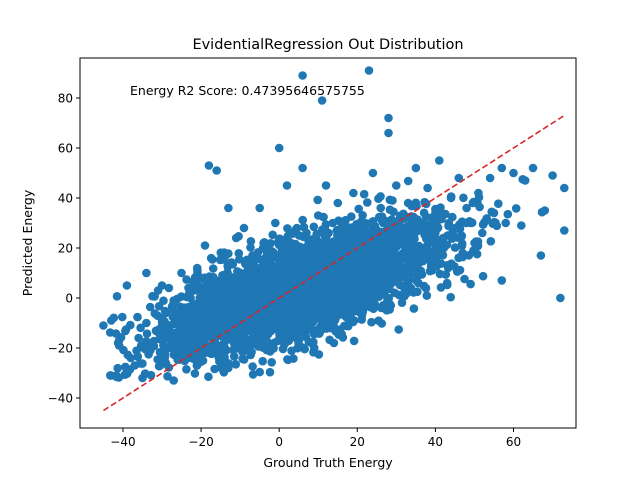  Describe the element at coordinates (65, 99) in the screenshot. I see `y-tick-label: 80` at that location.